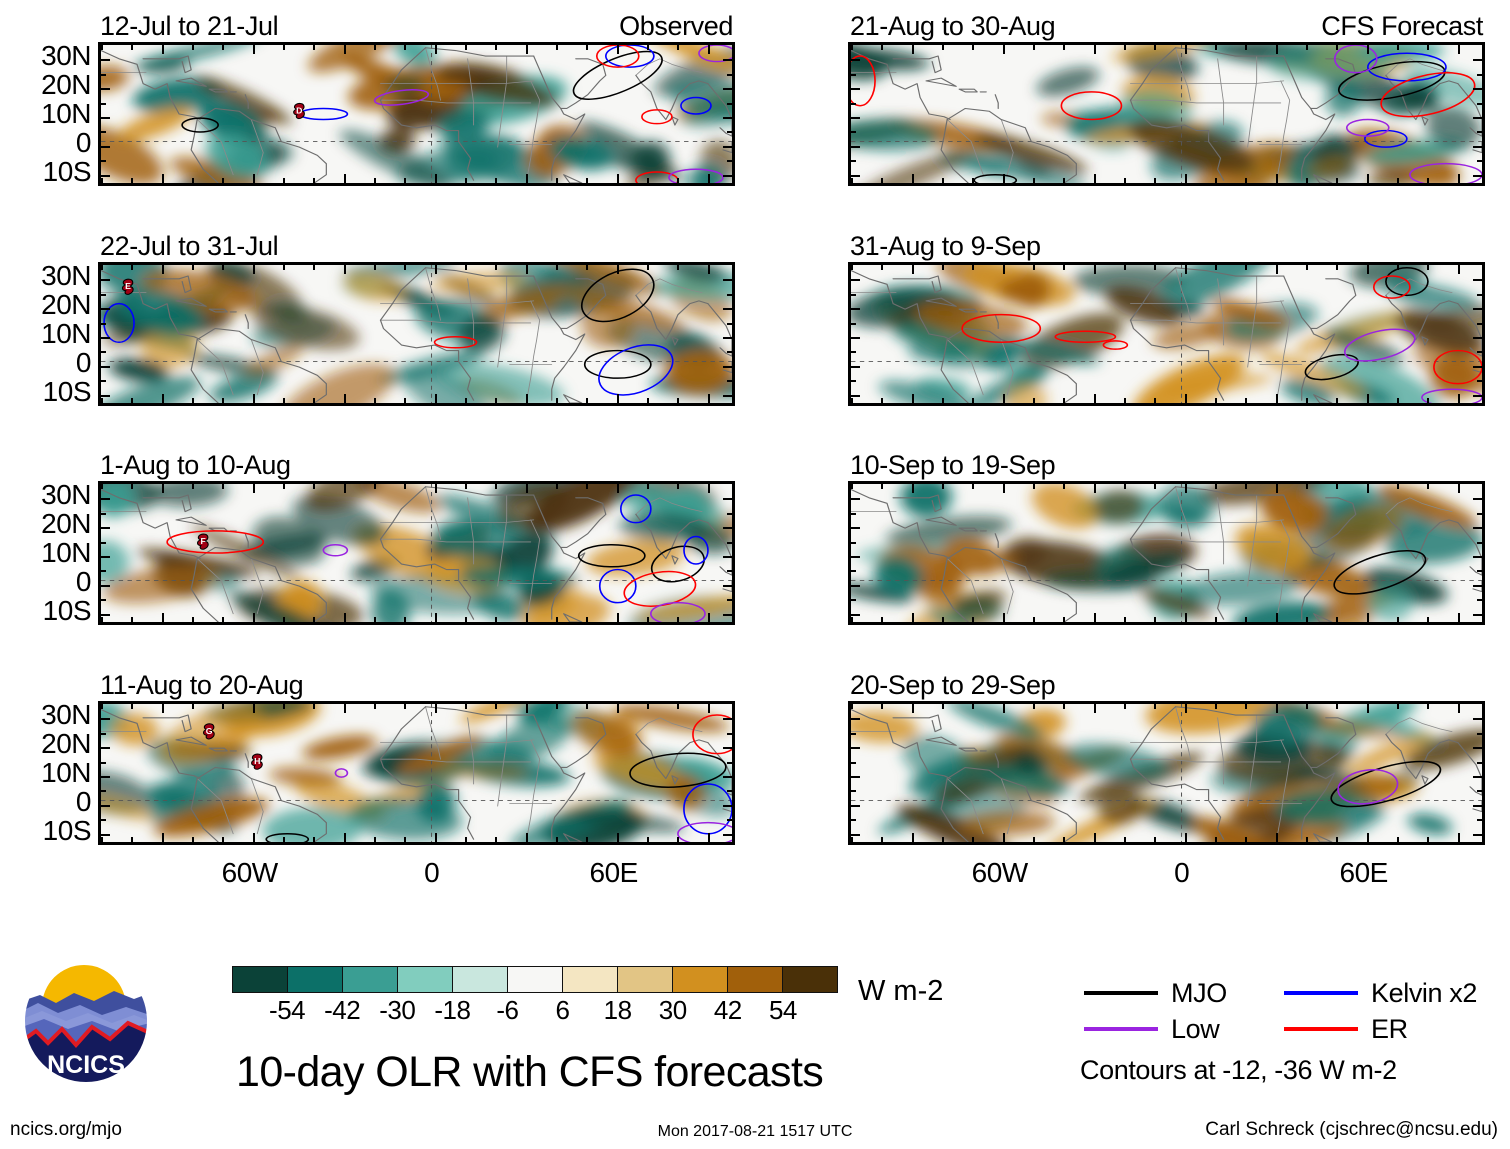 This screenshot has width=1510, height=1149. I want to click on map-canvas, so click(1166, 553).